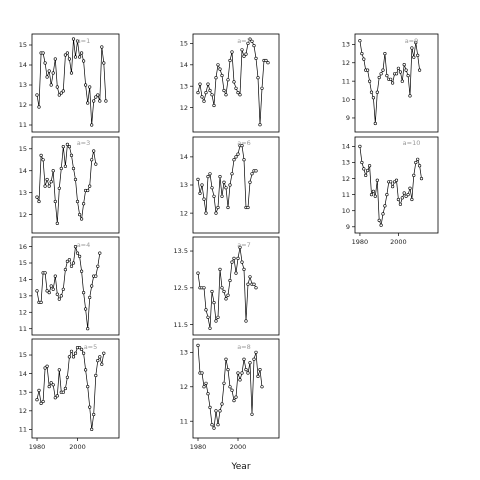 This screenshot has height=480, width=480. What do you see at coordinates (346, 211) in the screenshot?
I see `y-tick-label: 10` at bounding box center [346, 211].